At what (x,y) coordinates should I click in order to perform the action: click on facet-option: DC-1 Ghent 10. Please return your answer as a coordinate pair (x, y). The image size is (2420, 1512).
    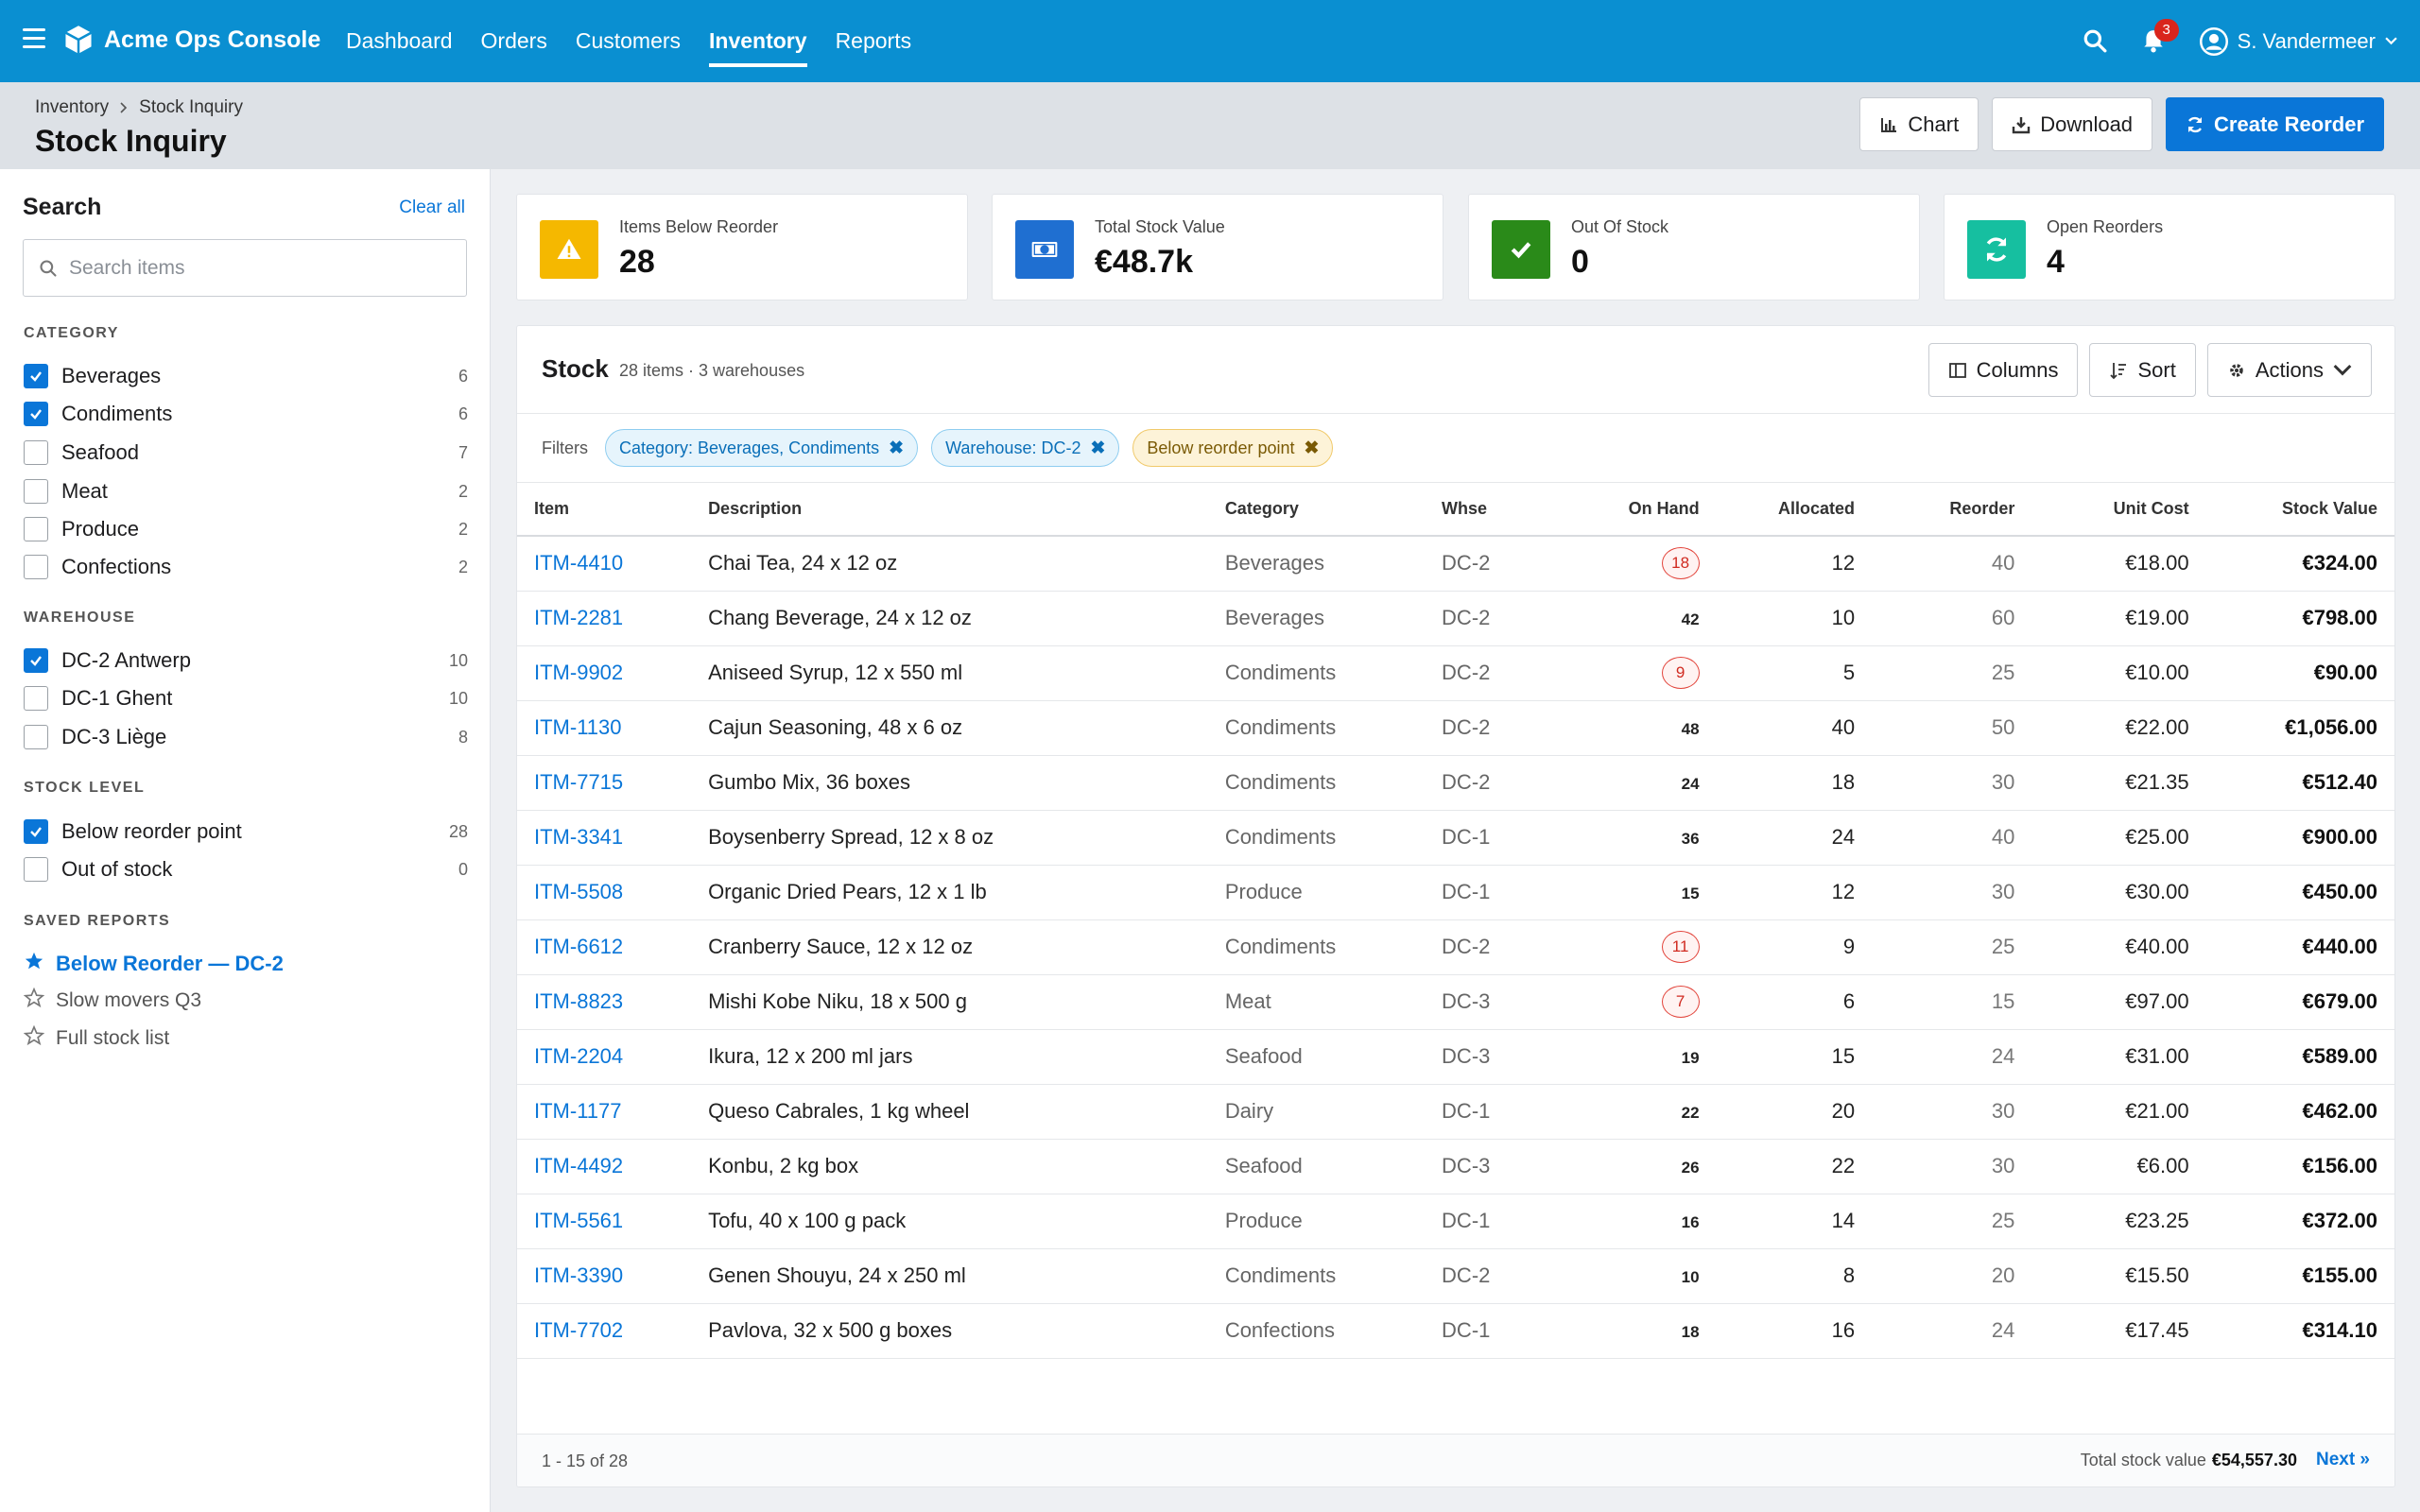
    Looking at the image, I should click on (246, 698).